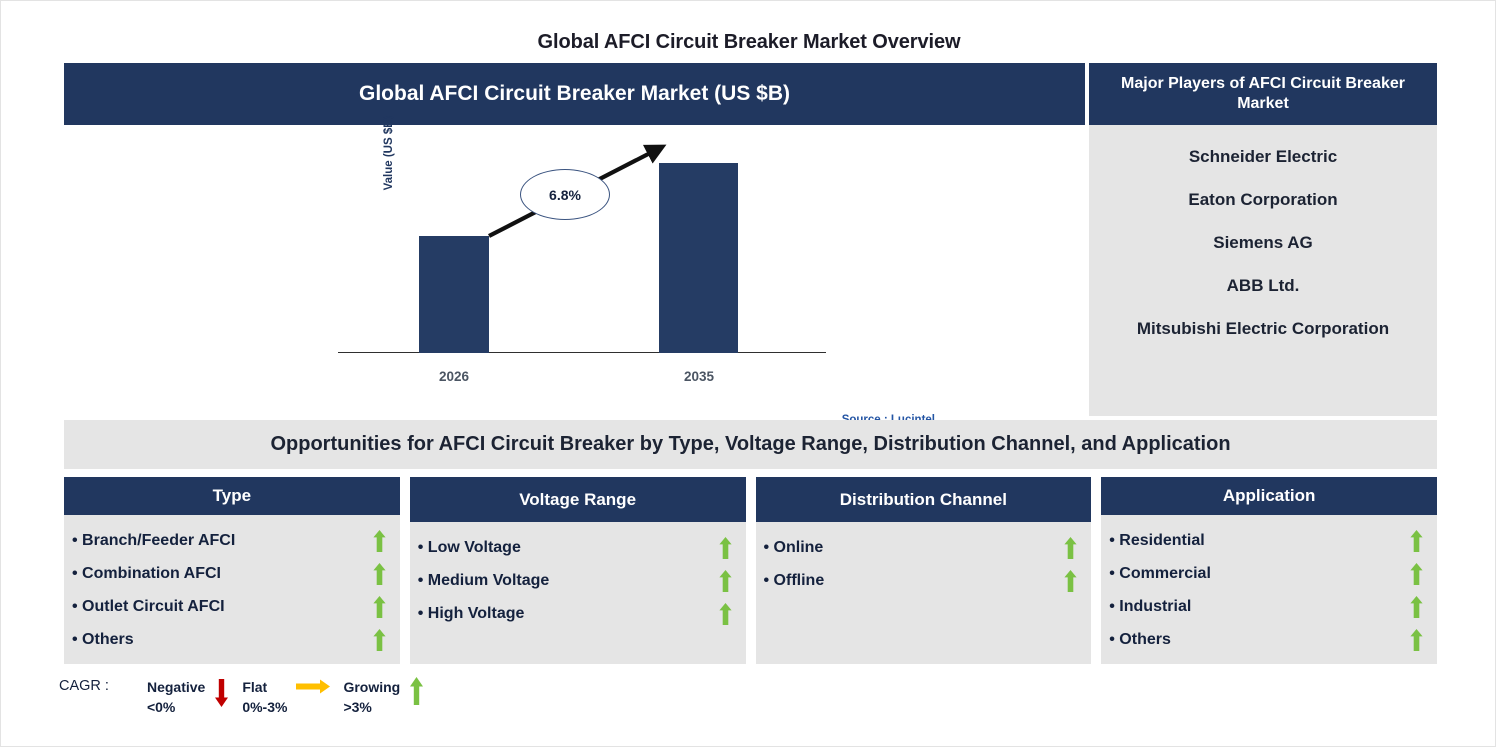 This screenshot has width=1496, height=747. What do you see at coordinates (577, 499) in the screenshot?
I see `segment-title: Voltage Range` at bounding box center [577, 499].